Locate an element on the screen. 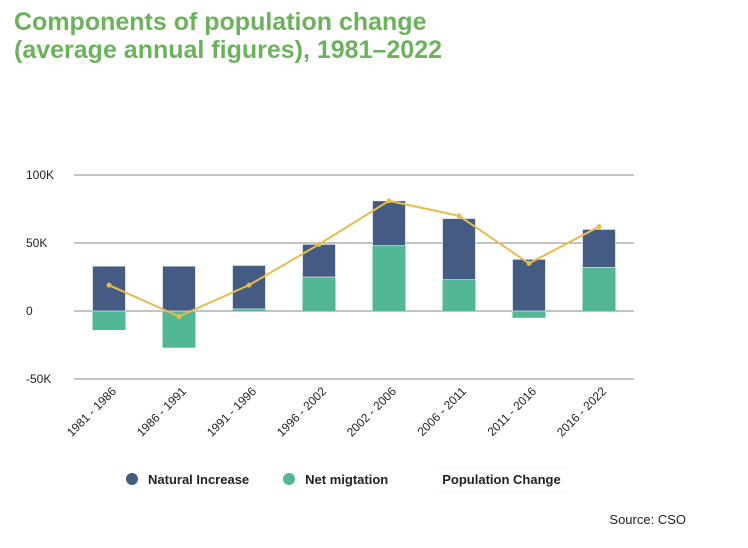  population-change-line is located at coordinates (354, 258).